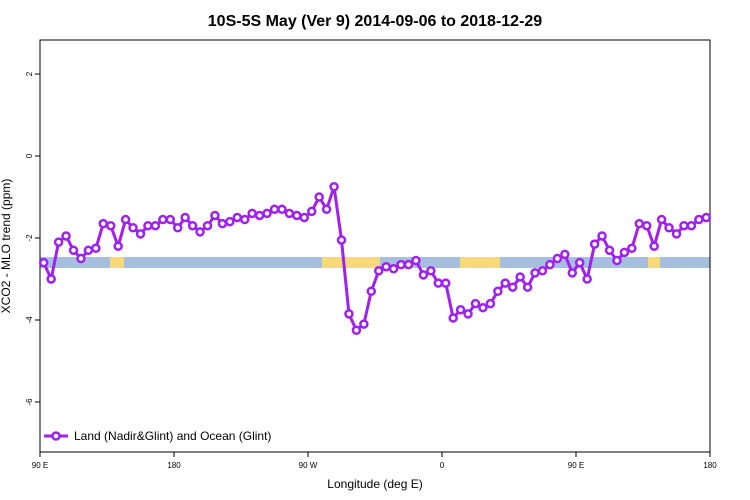 This screenshot has height=500, width=750. Describe the element at coordinates (29, 320) in the screenshot. I see `y-tick-label: -4` at that location.